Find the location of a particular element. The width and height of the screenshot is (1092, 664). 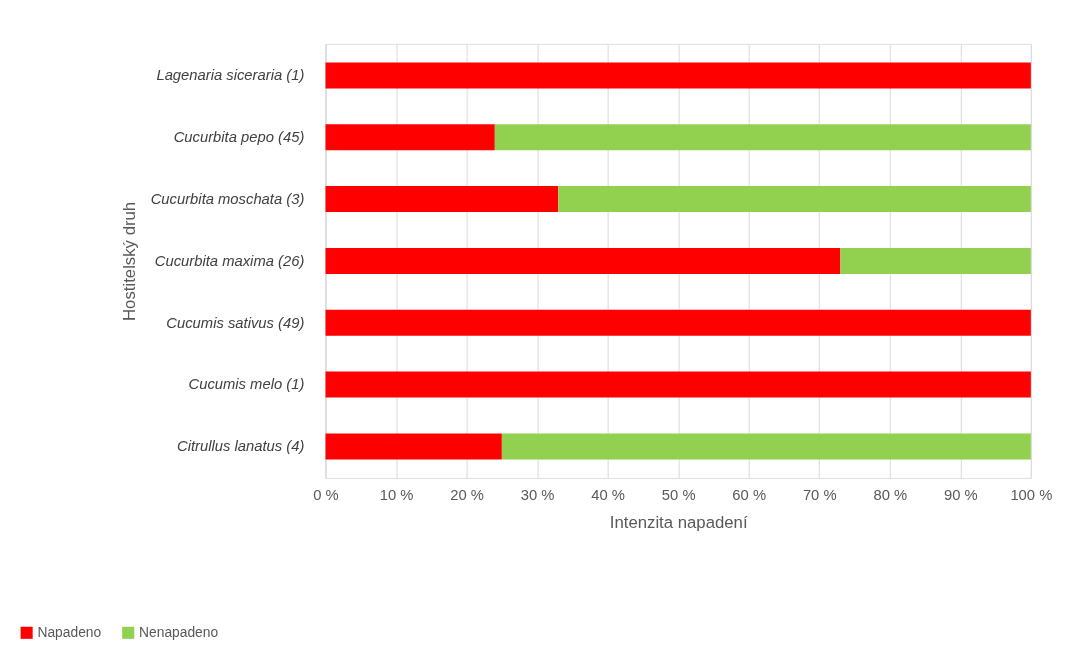

y-tick-label: Citrullus lanatus (4) is located at coordinates (240, 446).